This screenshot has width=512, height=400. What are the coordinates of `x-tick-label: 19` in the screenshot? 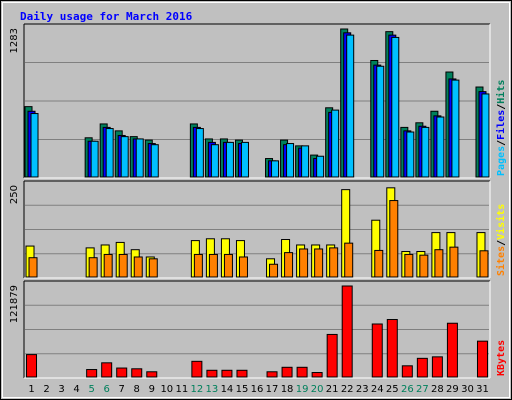 It's located at (302, 389).